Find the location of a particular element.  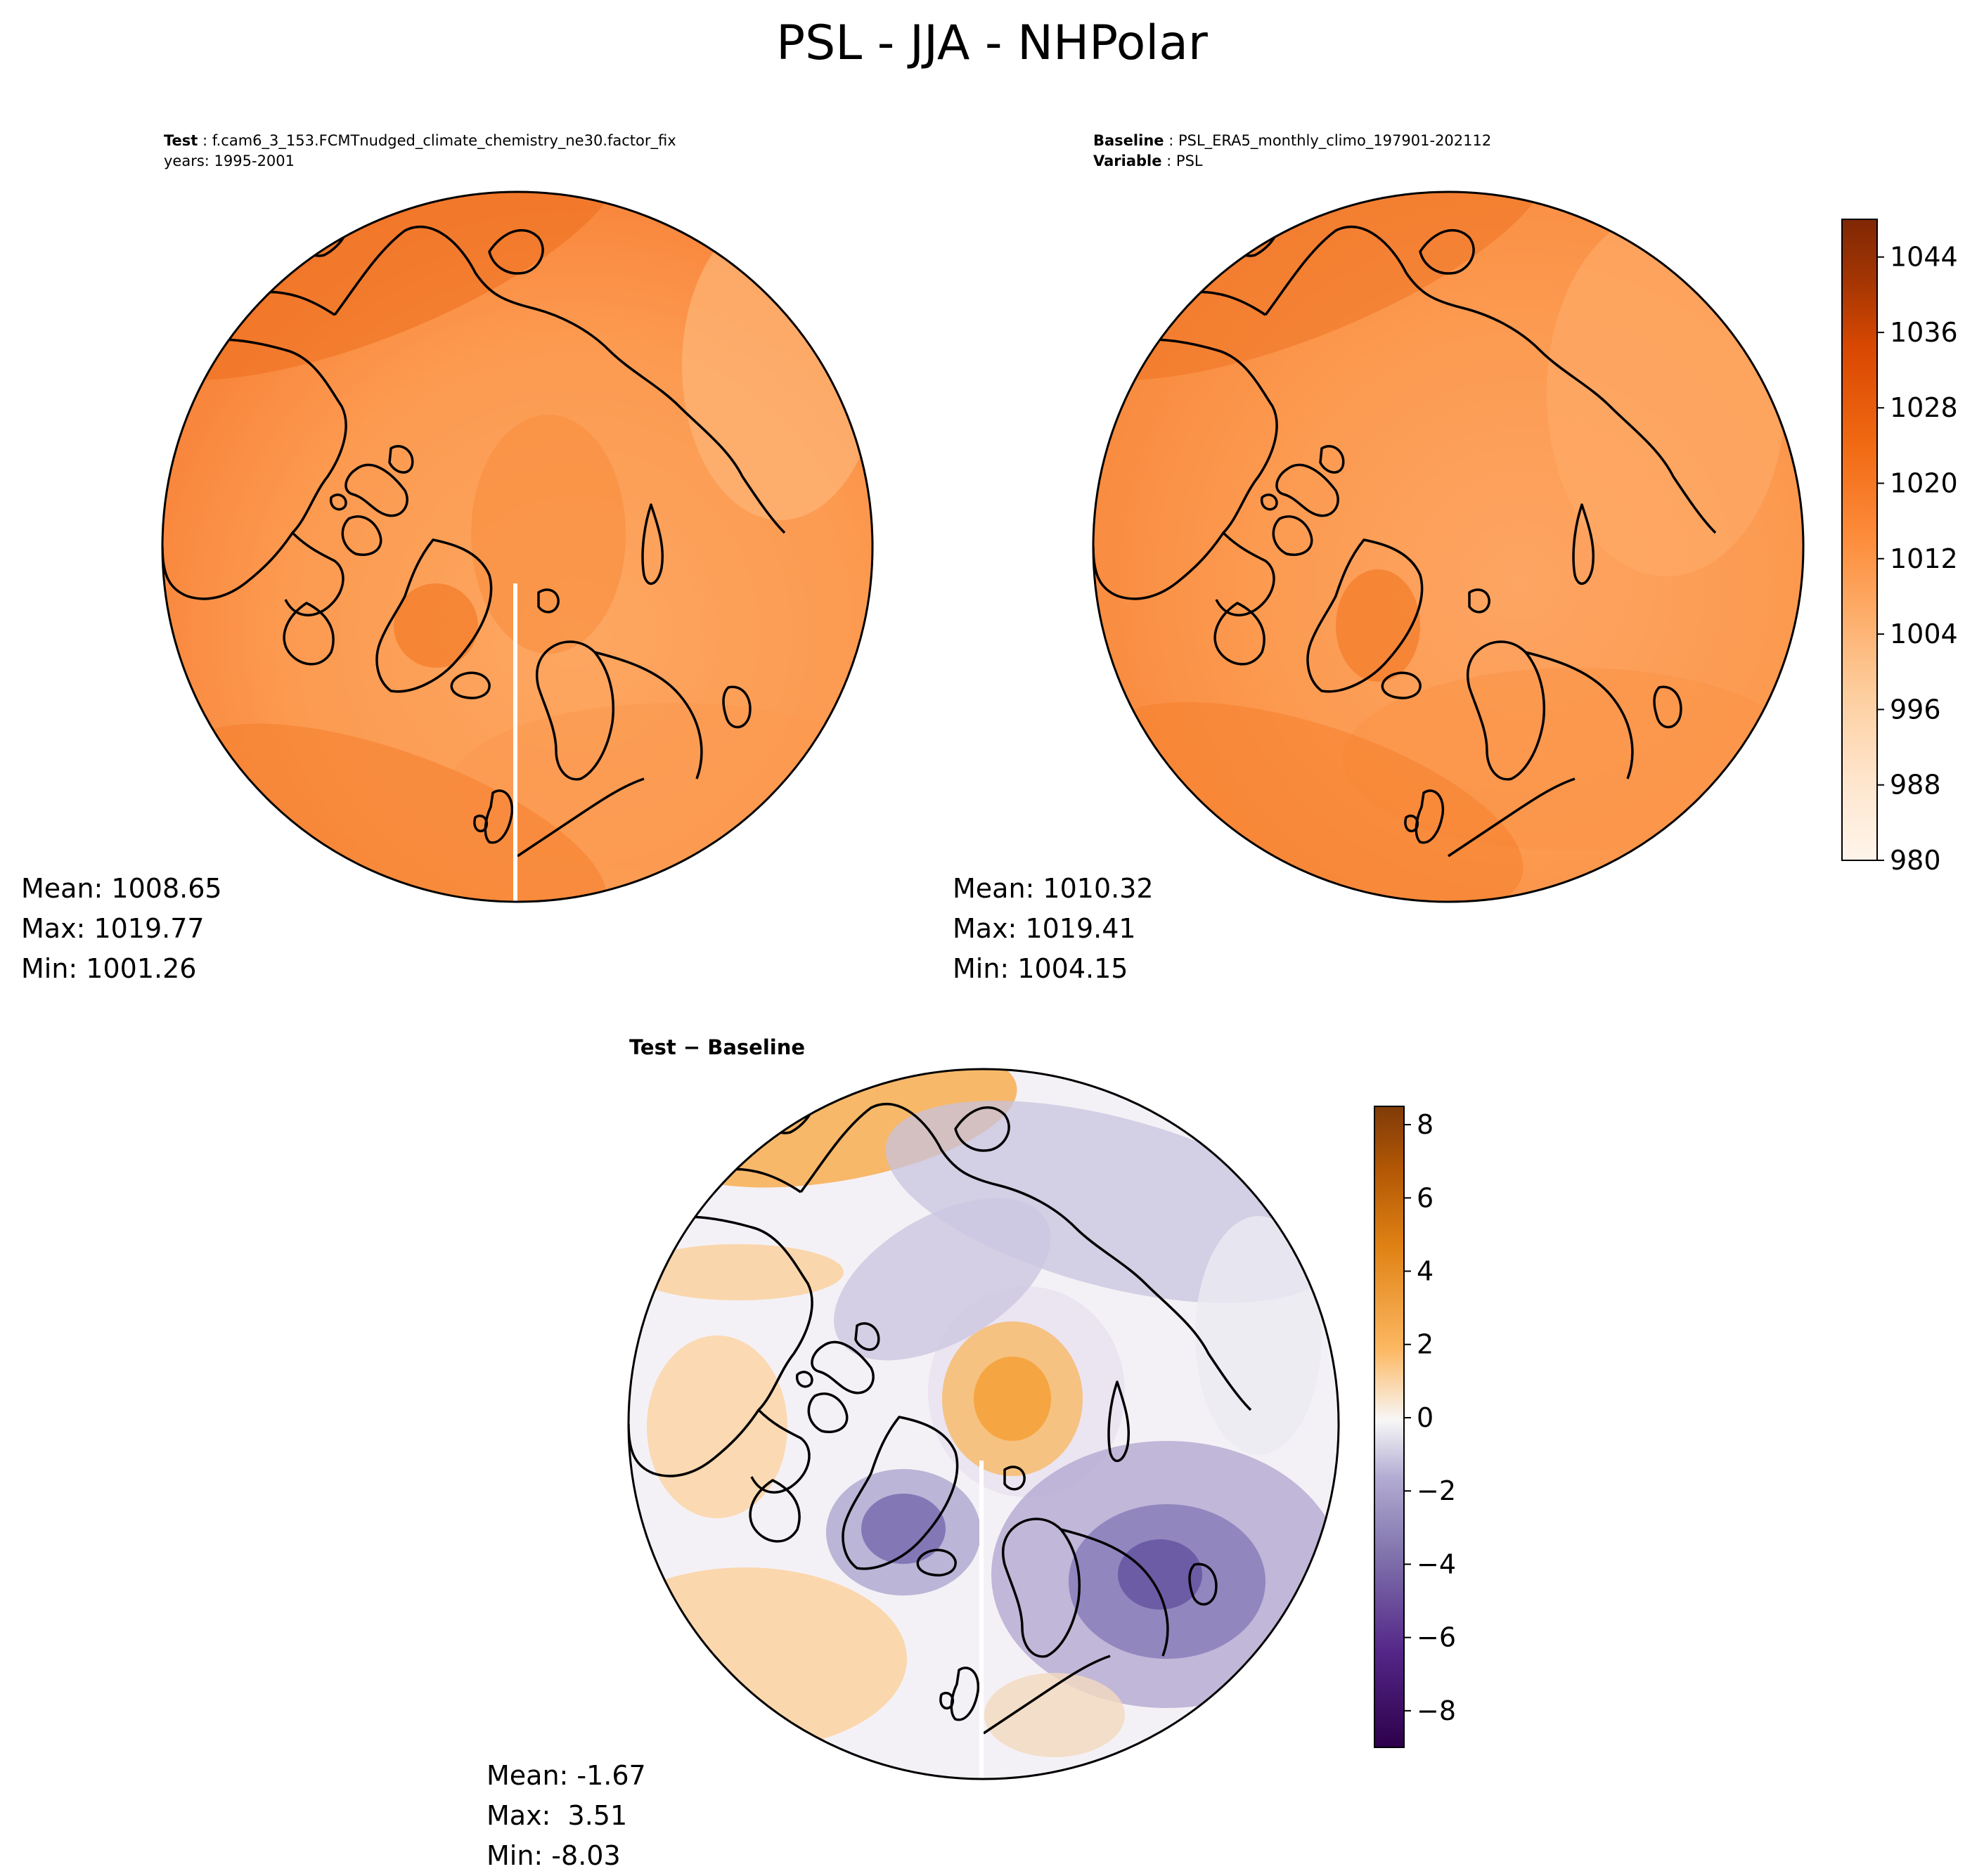

psl-tick-label: 1036 is located at coordinates (1924, 332).